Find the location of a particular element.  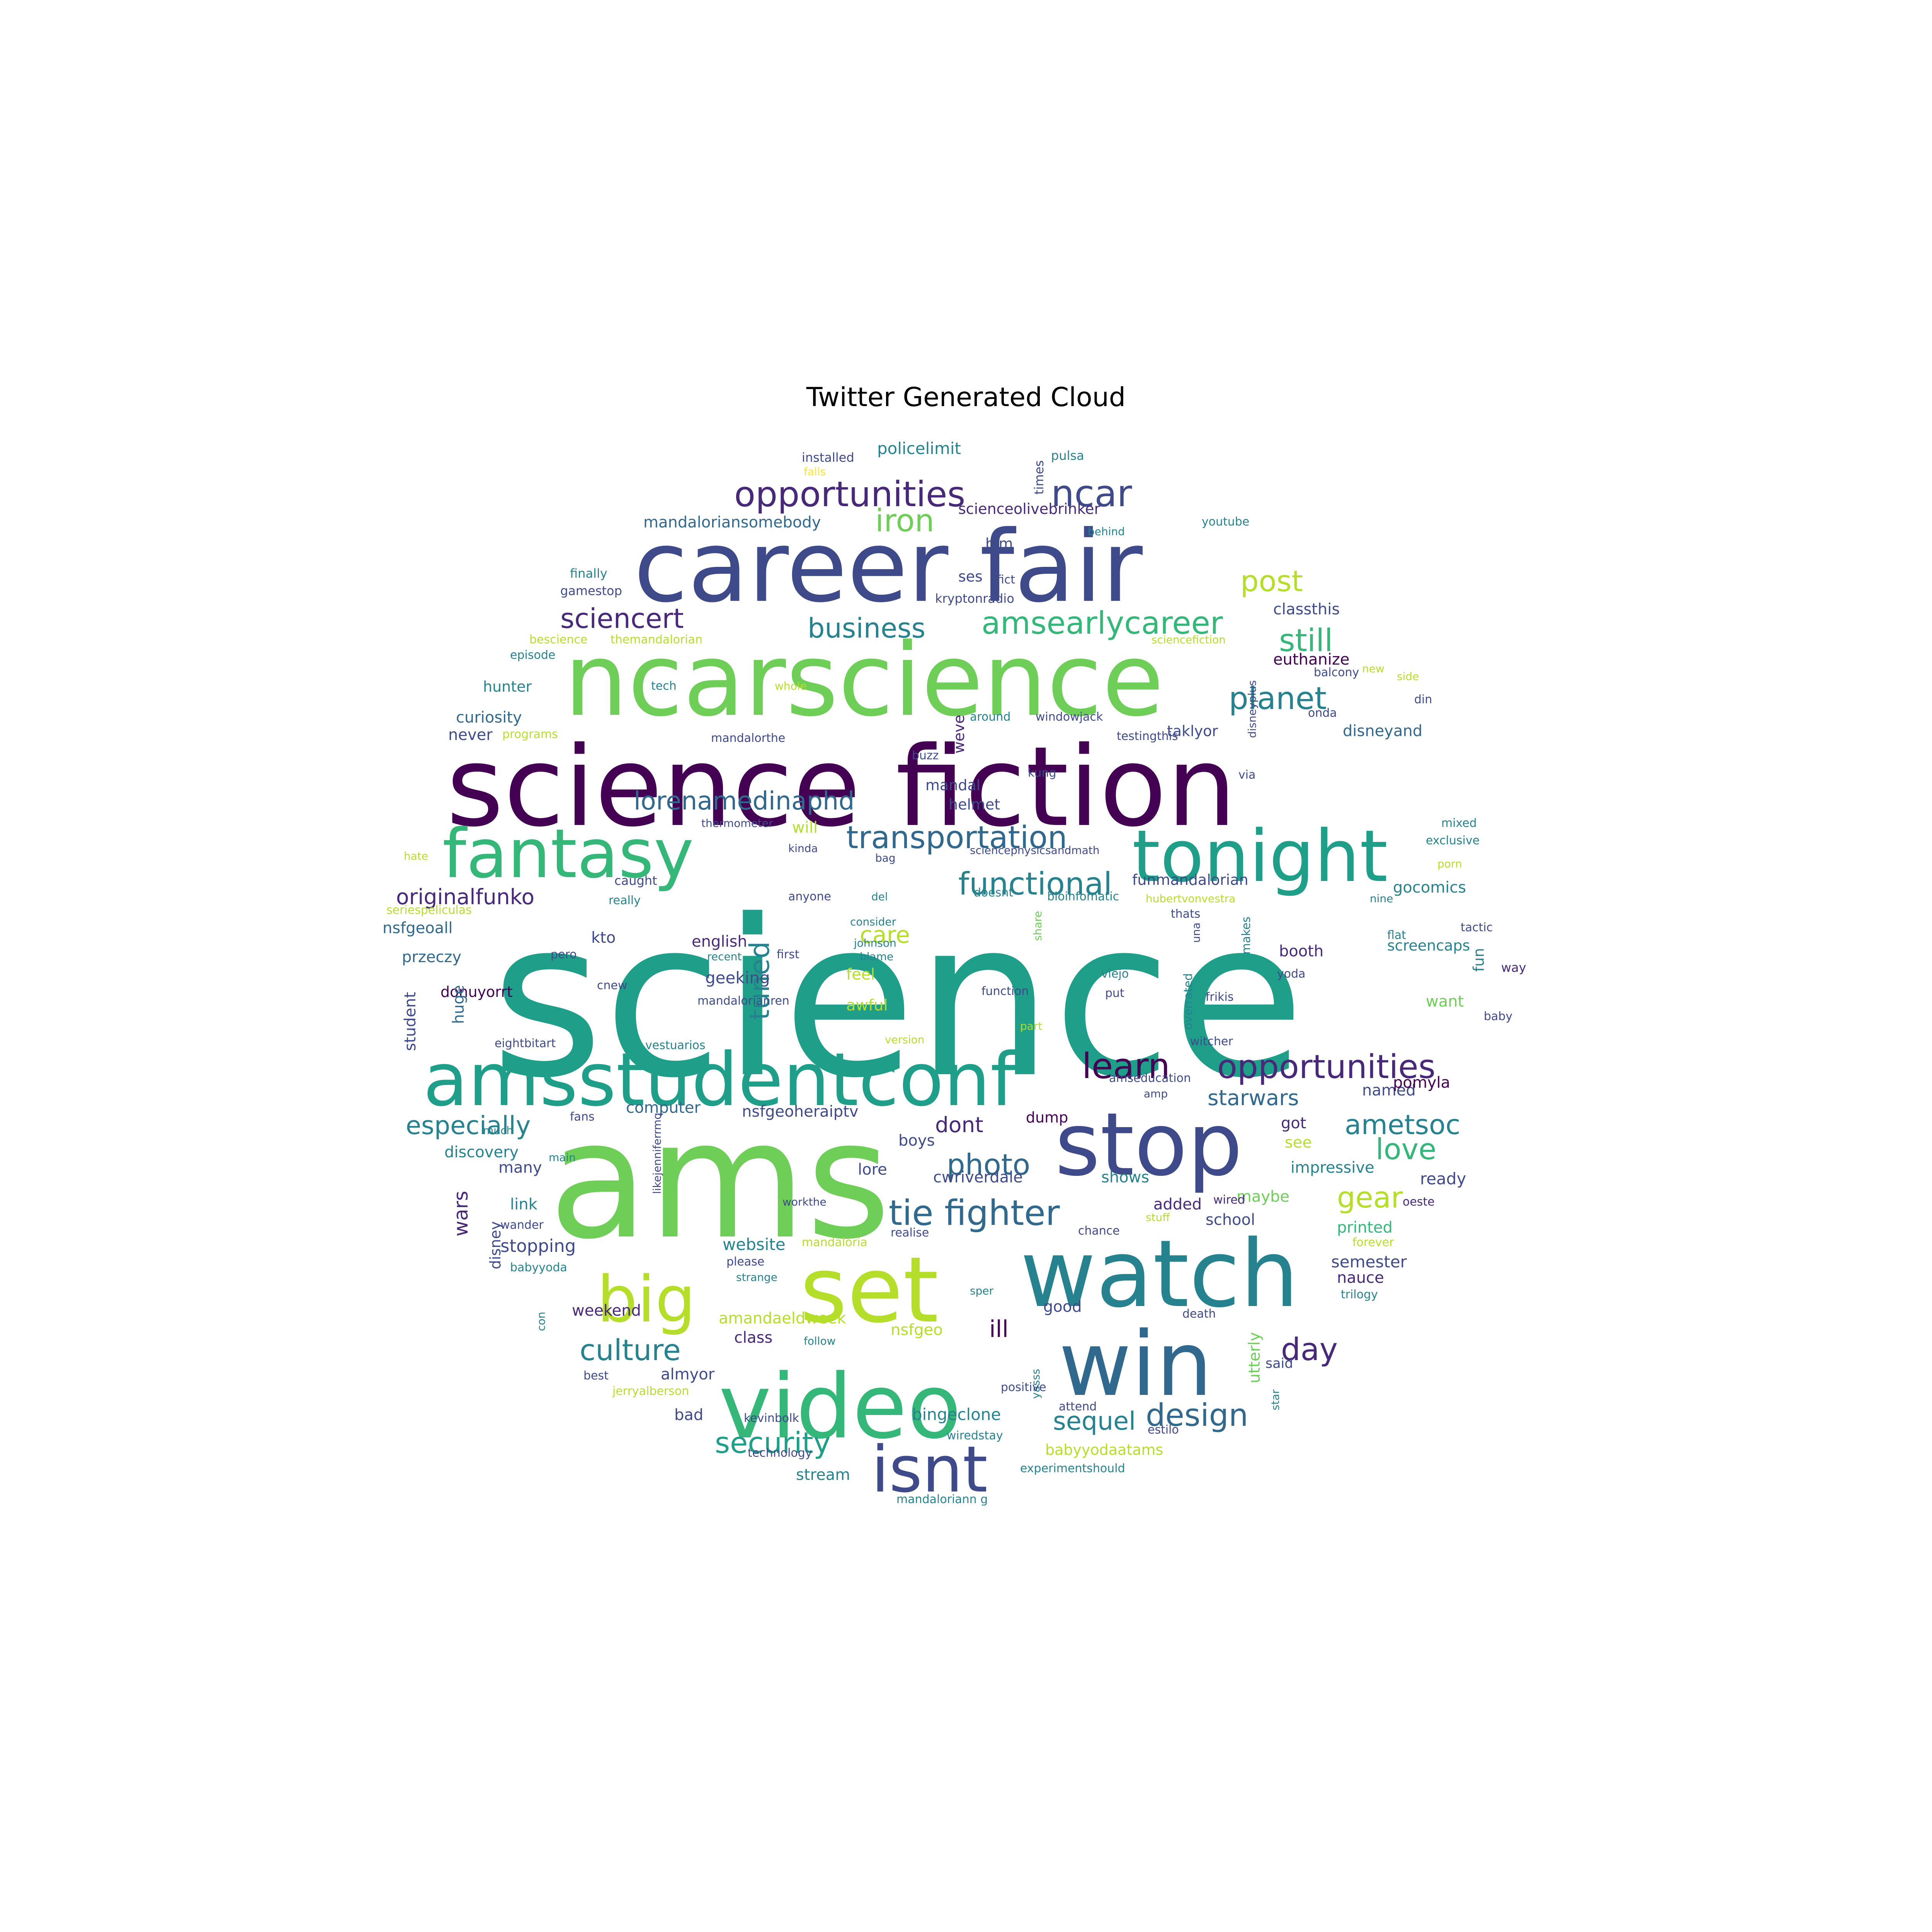

word-155: doesnt is located at coordinates (993, 893).